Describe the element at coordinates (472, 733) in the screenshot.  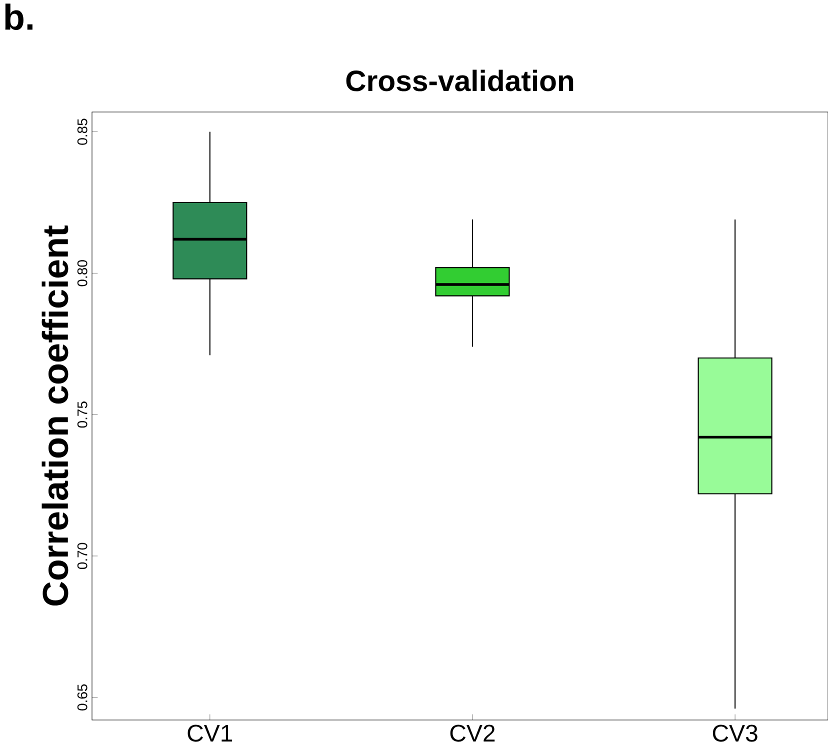
I see `x-tick-label: CV2` at that location.